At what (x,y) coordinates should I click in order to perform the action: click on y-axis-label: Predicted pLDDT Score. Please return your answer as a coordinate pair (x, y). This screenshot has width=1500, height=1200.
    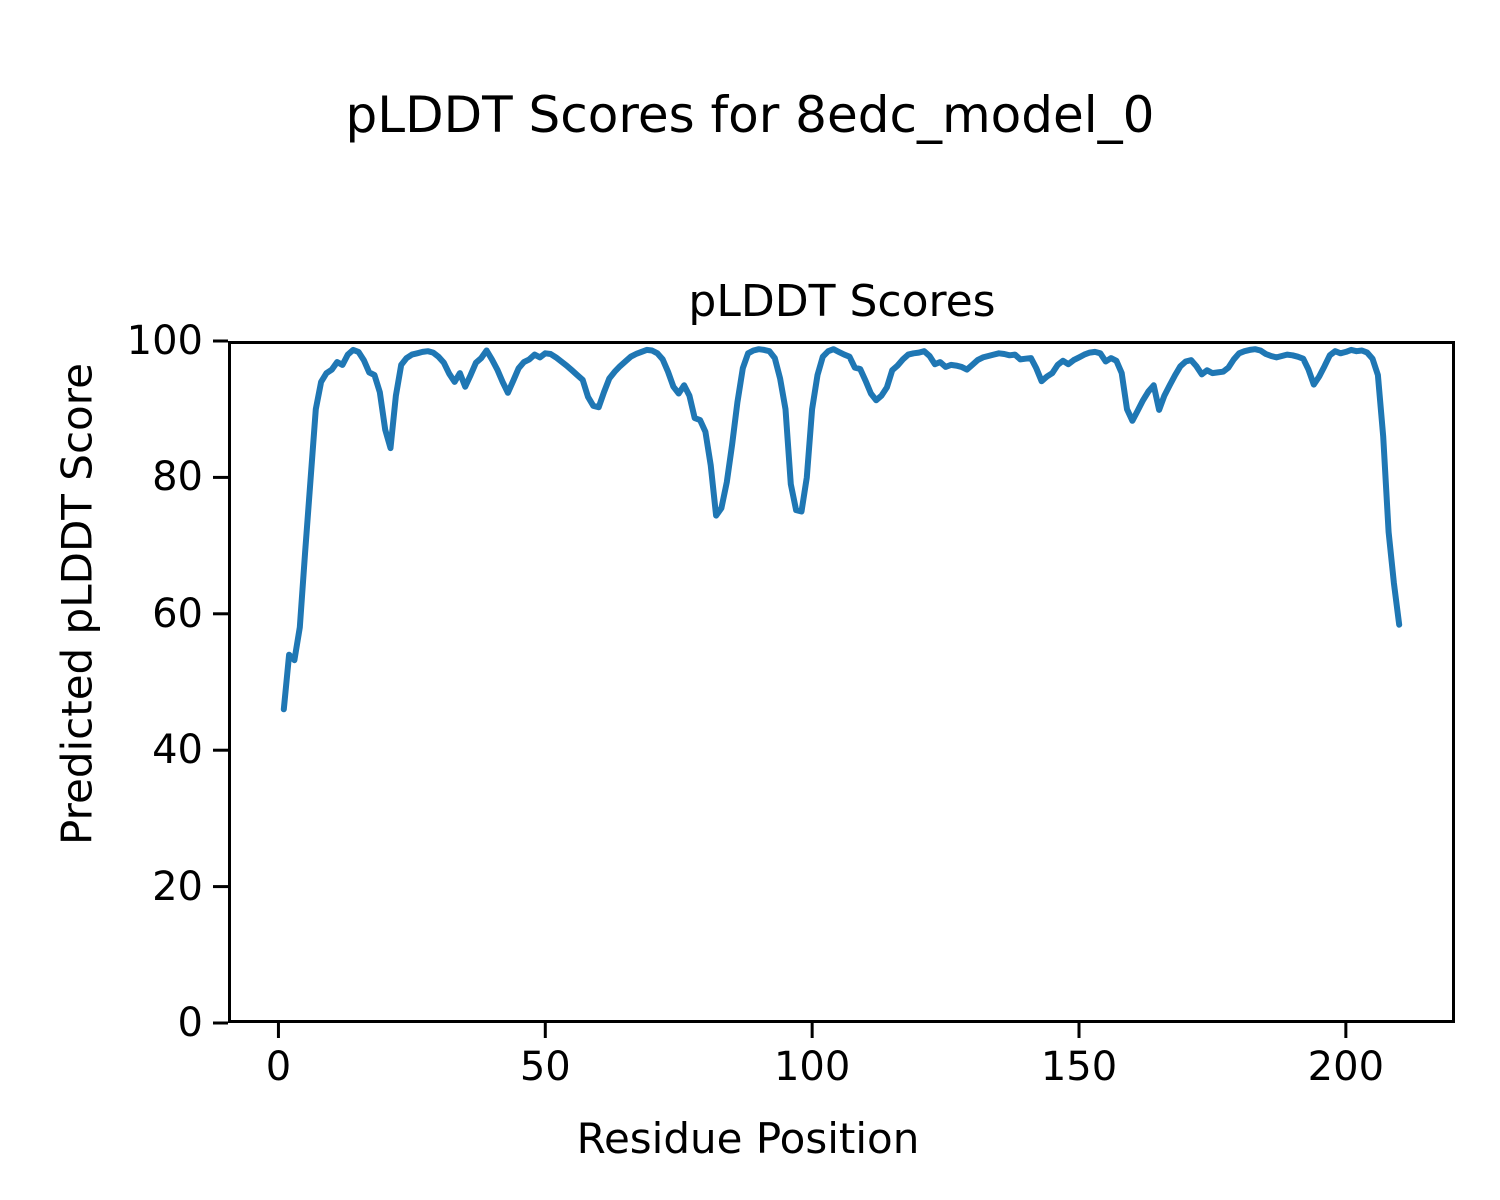
    Looking at the image, I should click on (77, 604).